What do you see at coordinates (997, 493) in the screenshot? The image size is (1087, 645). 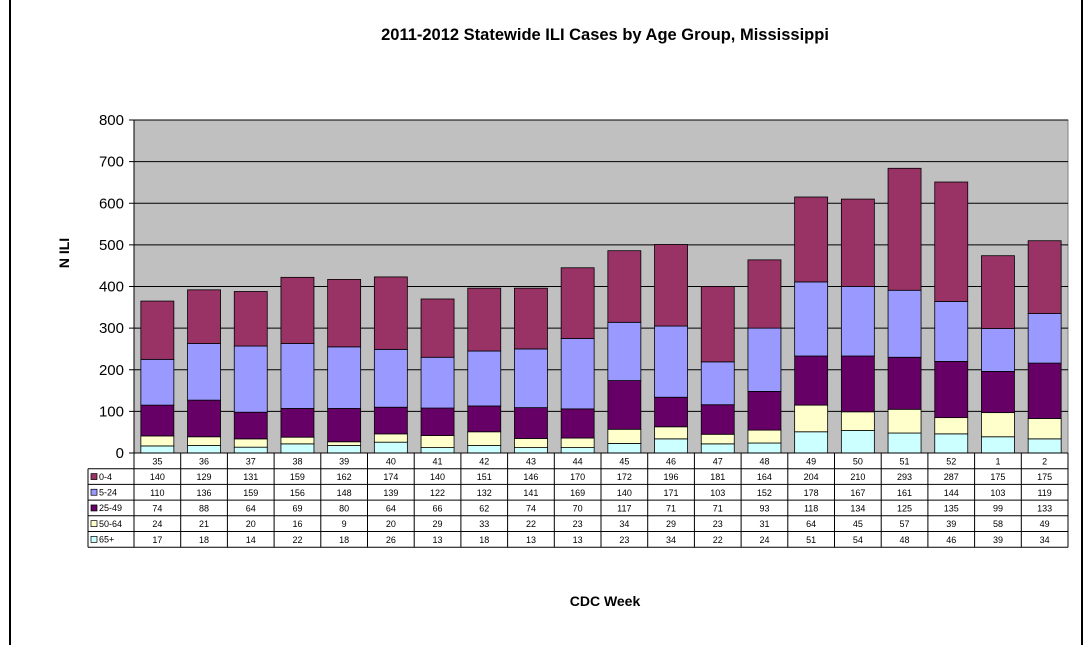 I see `data-table-cell: 103` at bounding box center [997, 493].